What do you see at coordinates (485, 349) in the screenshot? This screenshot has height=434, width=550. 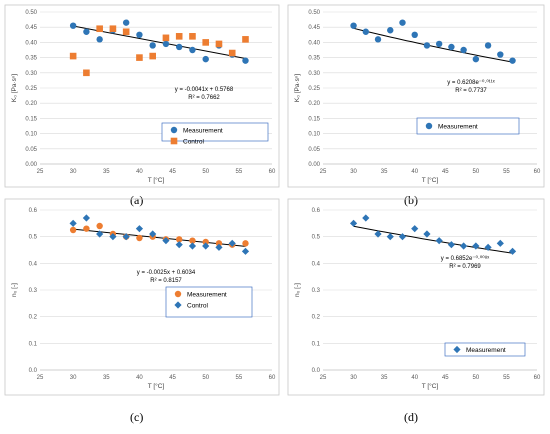 I see `legend-box` at bounding box center [485, 349].